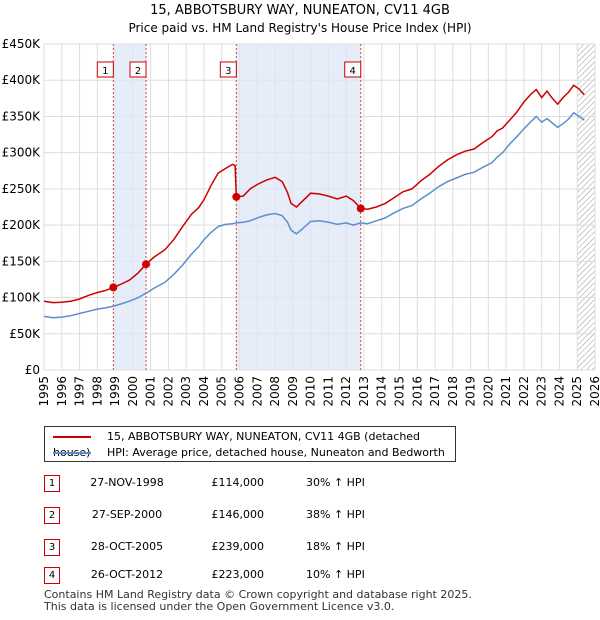 The height and width of the screenshot is (620, 600). I want to click on sale-points, so click(237, 242).